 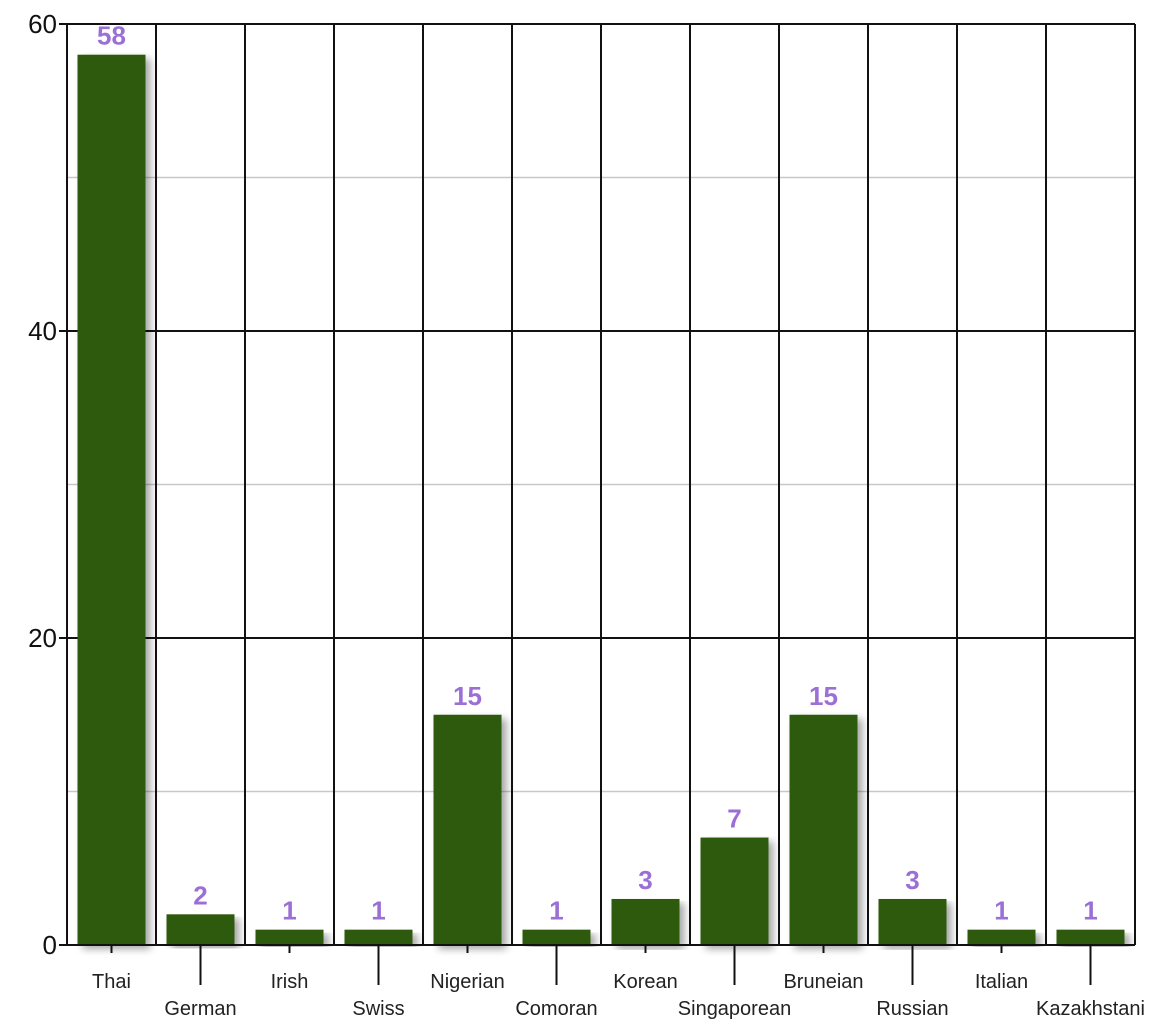 What do you see at coordinates (200, 895) in the screenshot?
I see `value-label-german: 2` at bounding box center [200, 895].